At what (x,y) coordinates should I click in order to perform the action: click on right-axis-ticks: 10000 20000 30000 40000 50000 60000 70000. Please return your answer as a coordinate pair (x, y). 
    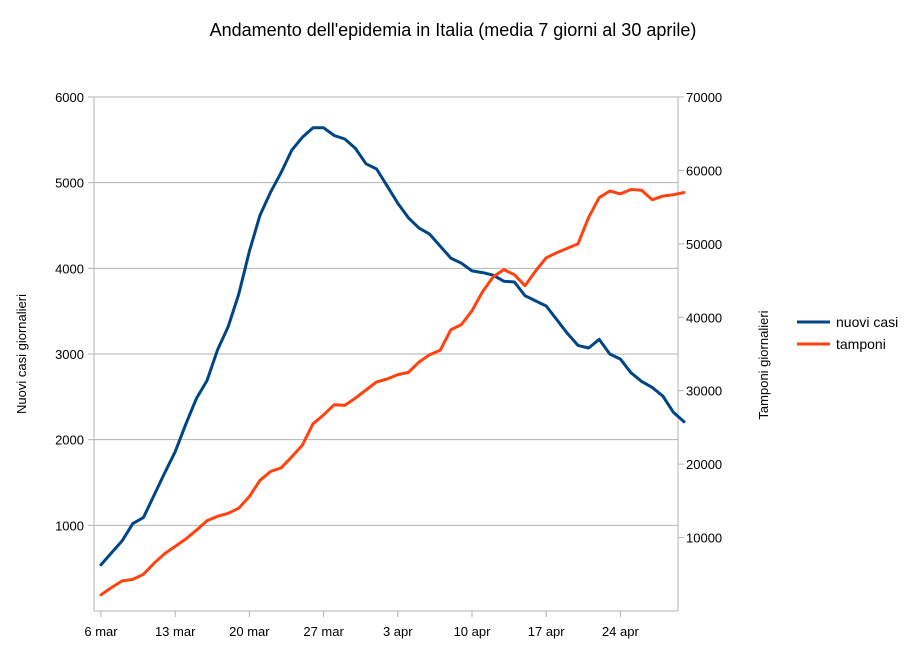
    Looking at the image, I should click on (700, 318).